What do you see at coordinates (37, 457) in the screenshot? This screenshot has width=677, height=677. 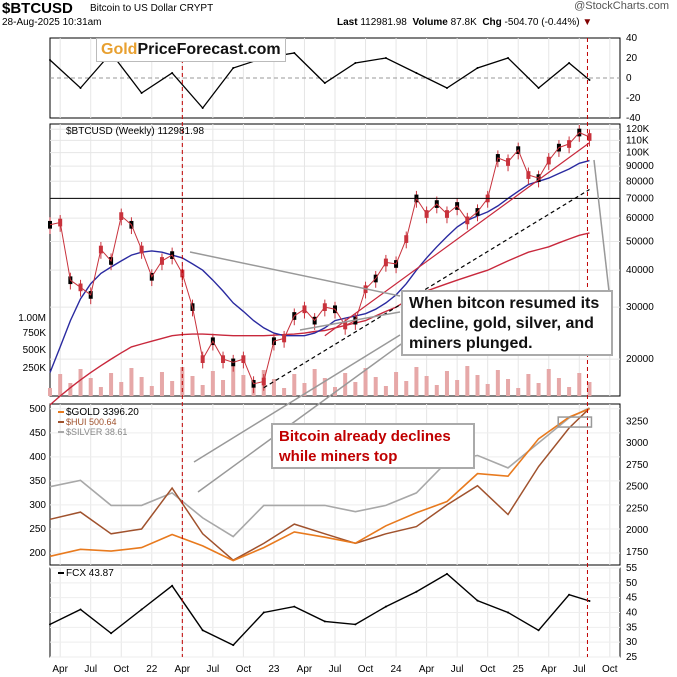 I see `metals-left-y-tick: 400` at bounding box center [37, 457].